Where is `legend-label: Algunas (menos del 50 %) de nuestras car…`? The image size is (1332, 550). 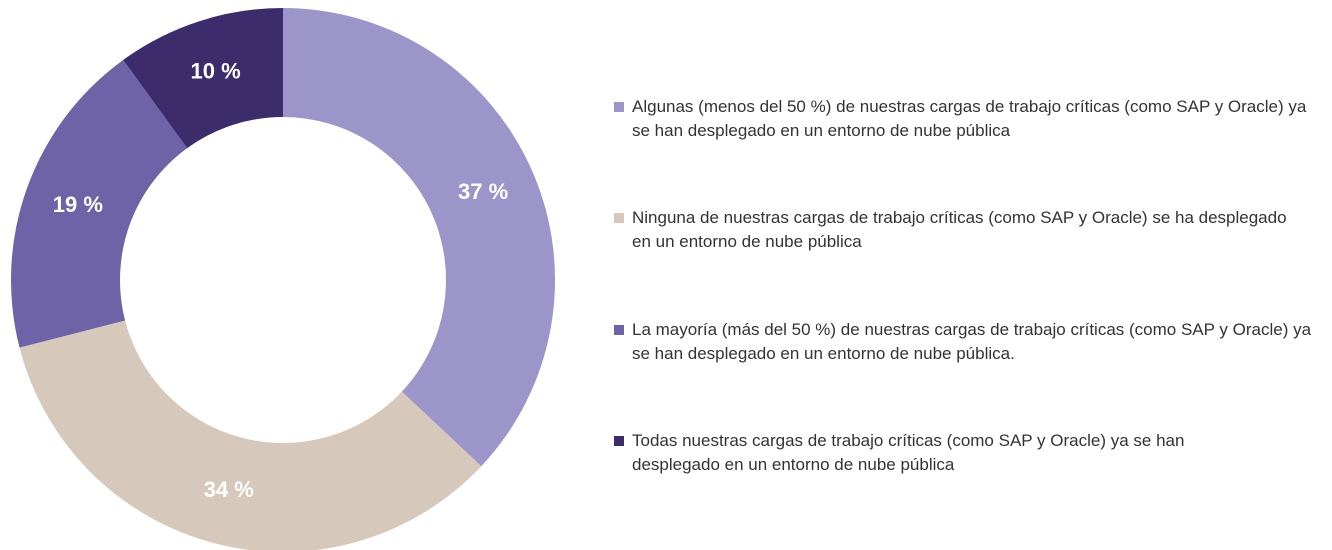 legend-label: Algunas (menos del 50 %) de nuestras car… is located at coordinates (969, 118).